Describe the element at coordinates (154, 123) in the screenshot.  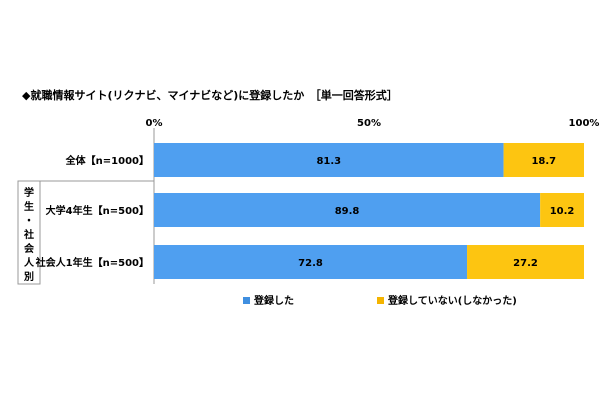
I see `x-tick-label: 0%` at that location.